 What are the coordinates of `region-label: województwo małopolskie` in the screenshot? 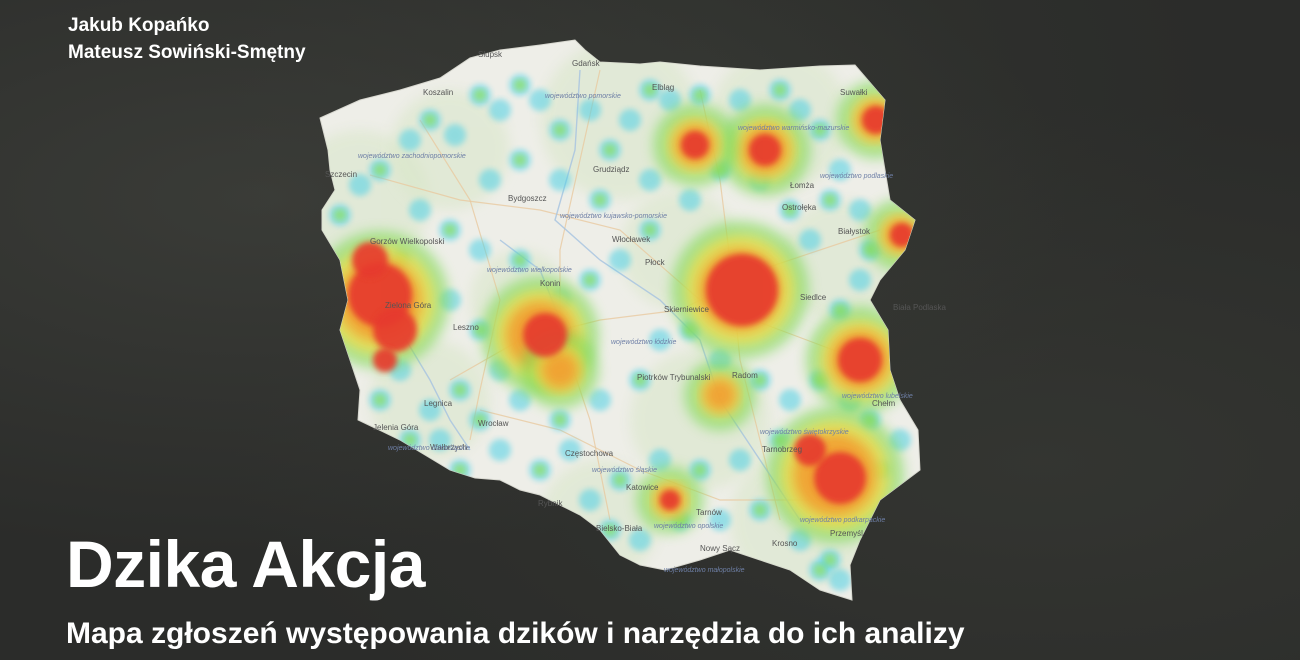 It's located at (704, 570).